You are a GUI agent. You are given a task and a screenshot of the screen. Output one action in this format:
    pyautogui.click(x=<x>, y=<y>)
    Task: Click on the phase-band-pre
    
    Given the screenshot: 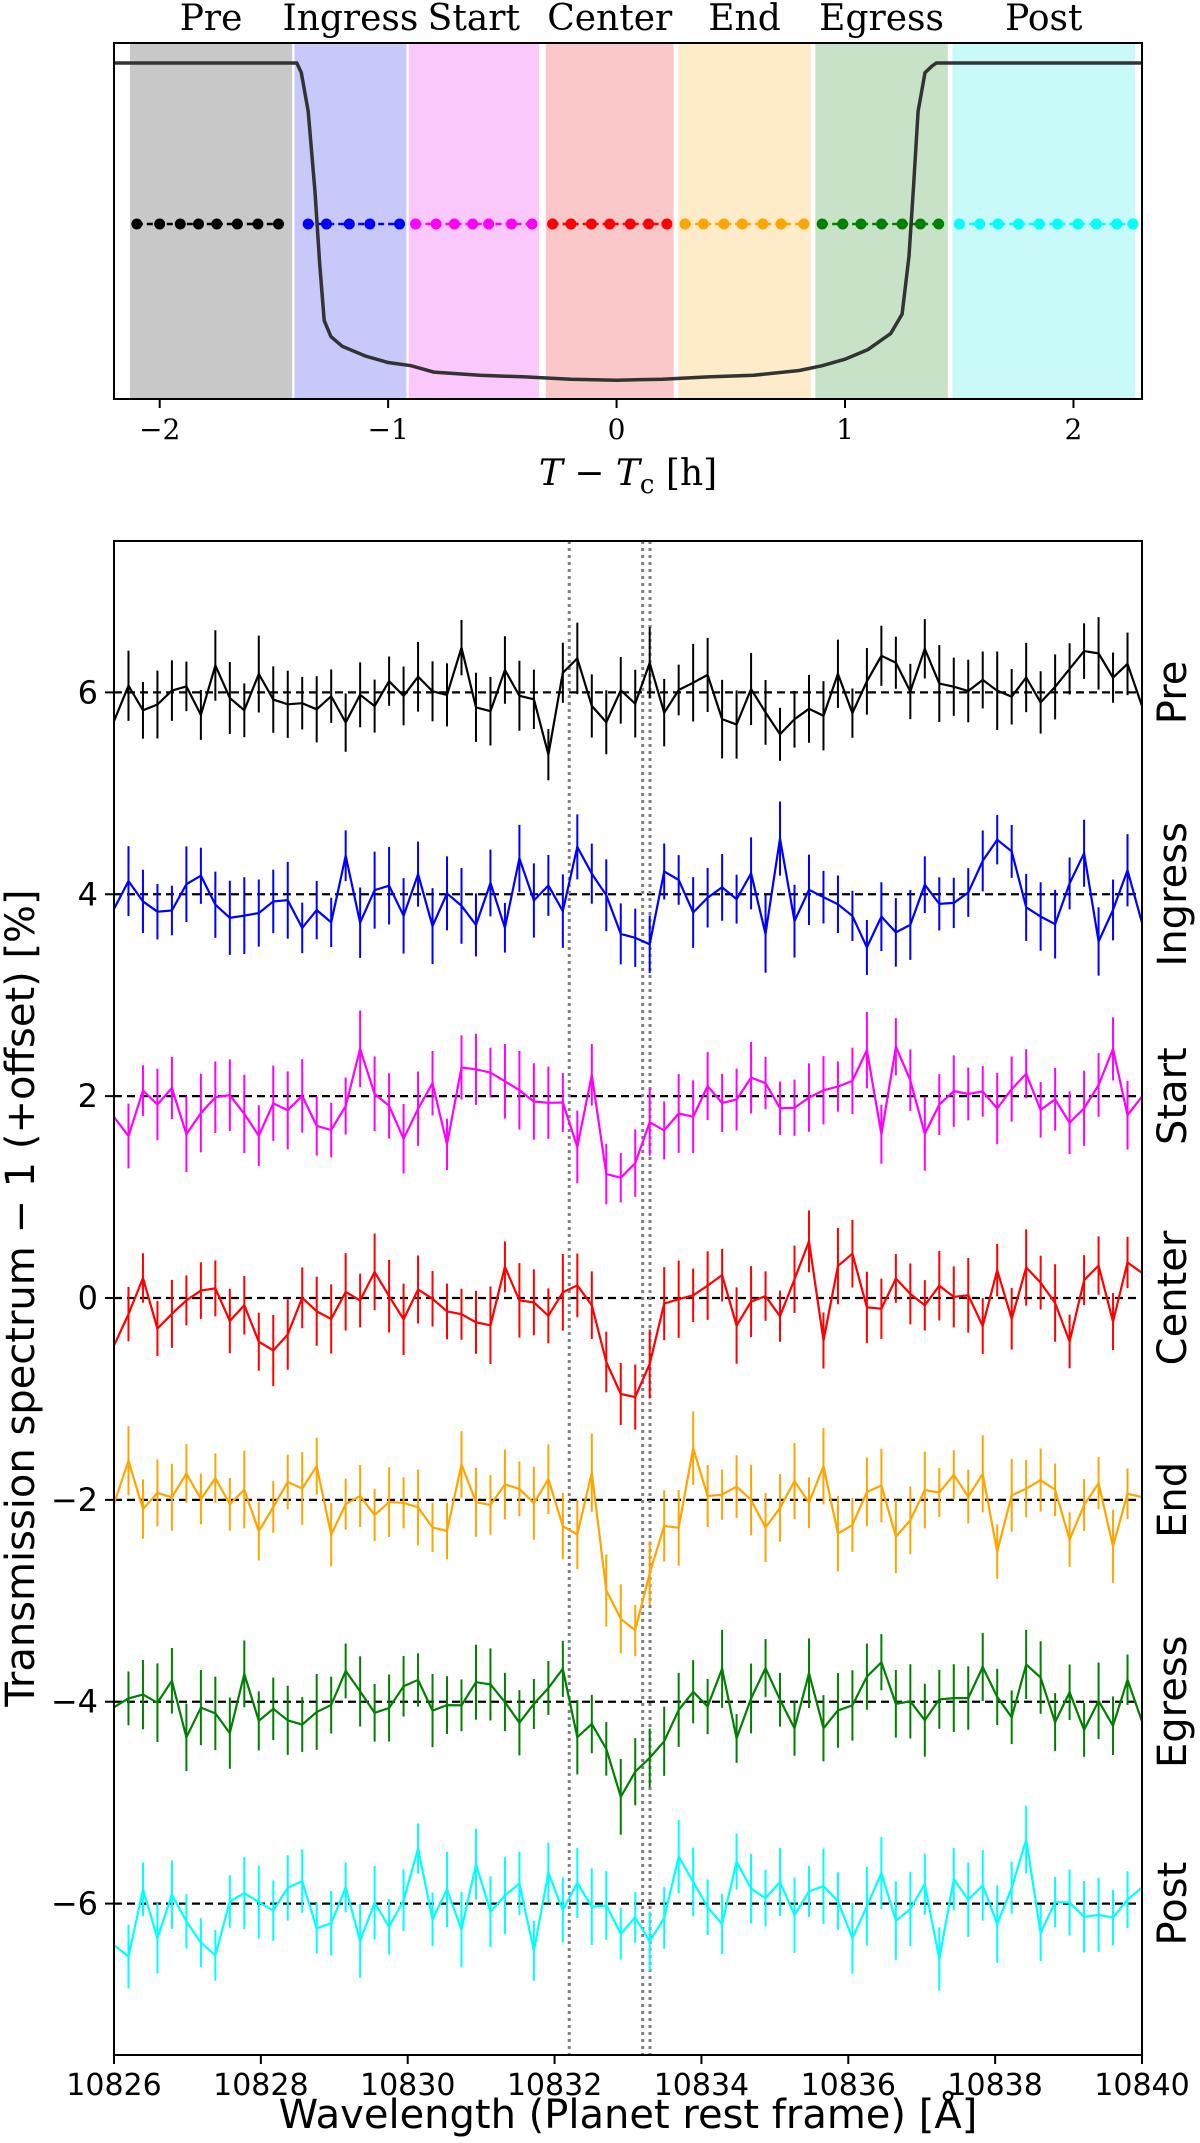 What is the action you would take?
    pyautogui.click(x=211, y=221)
    